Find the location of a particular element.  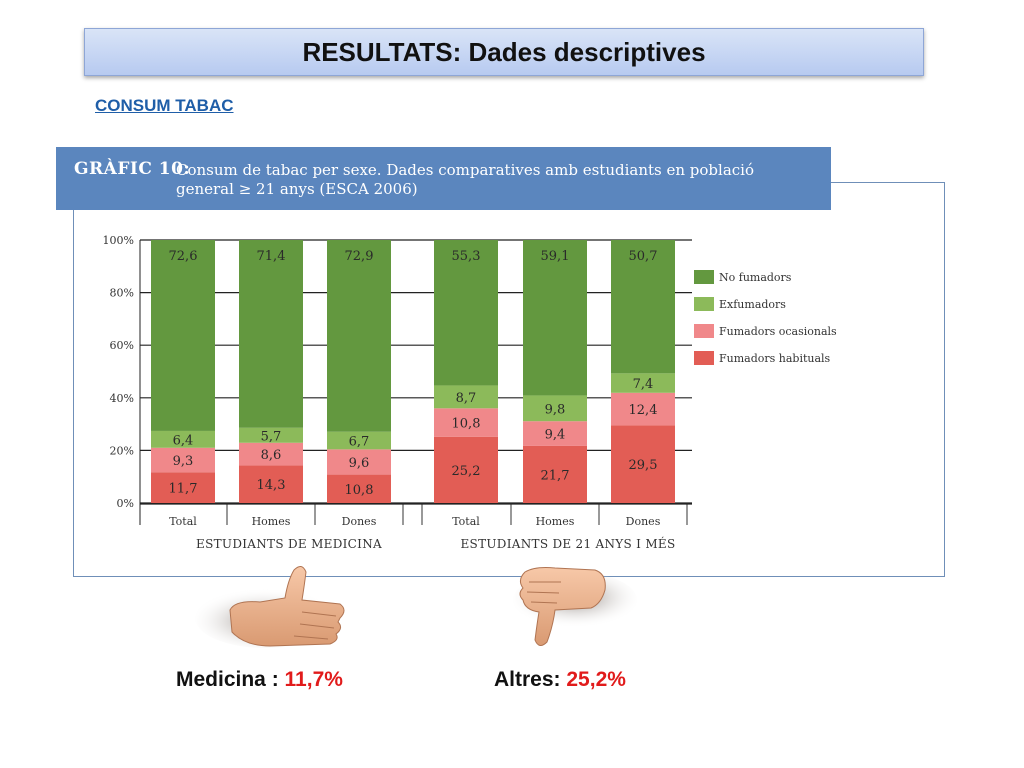

data-label: 9,3 is located at coordinates (183, 461).